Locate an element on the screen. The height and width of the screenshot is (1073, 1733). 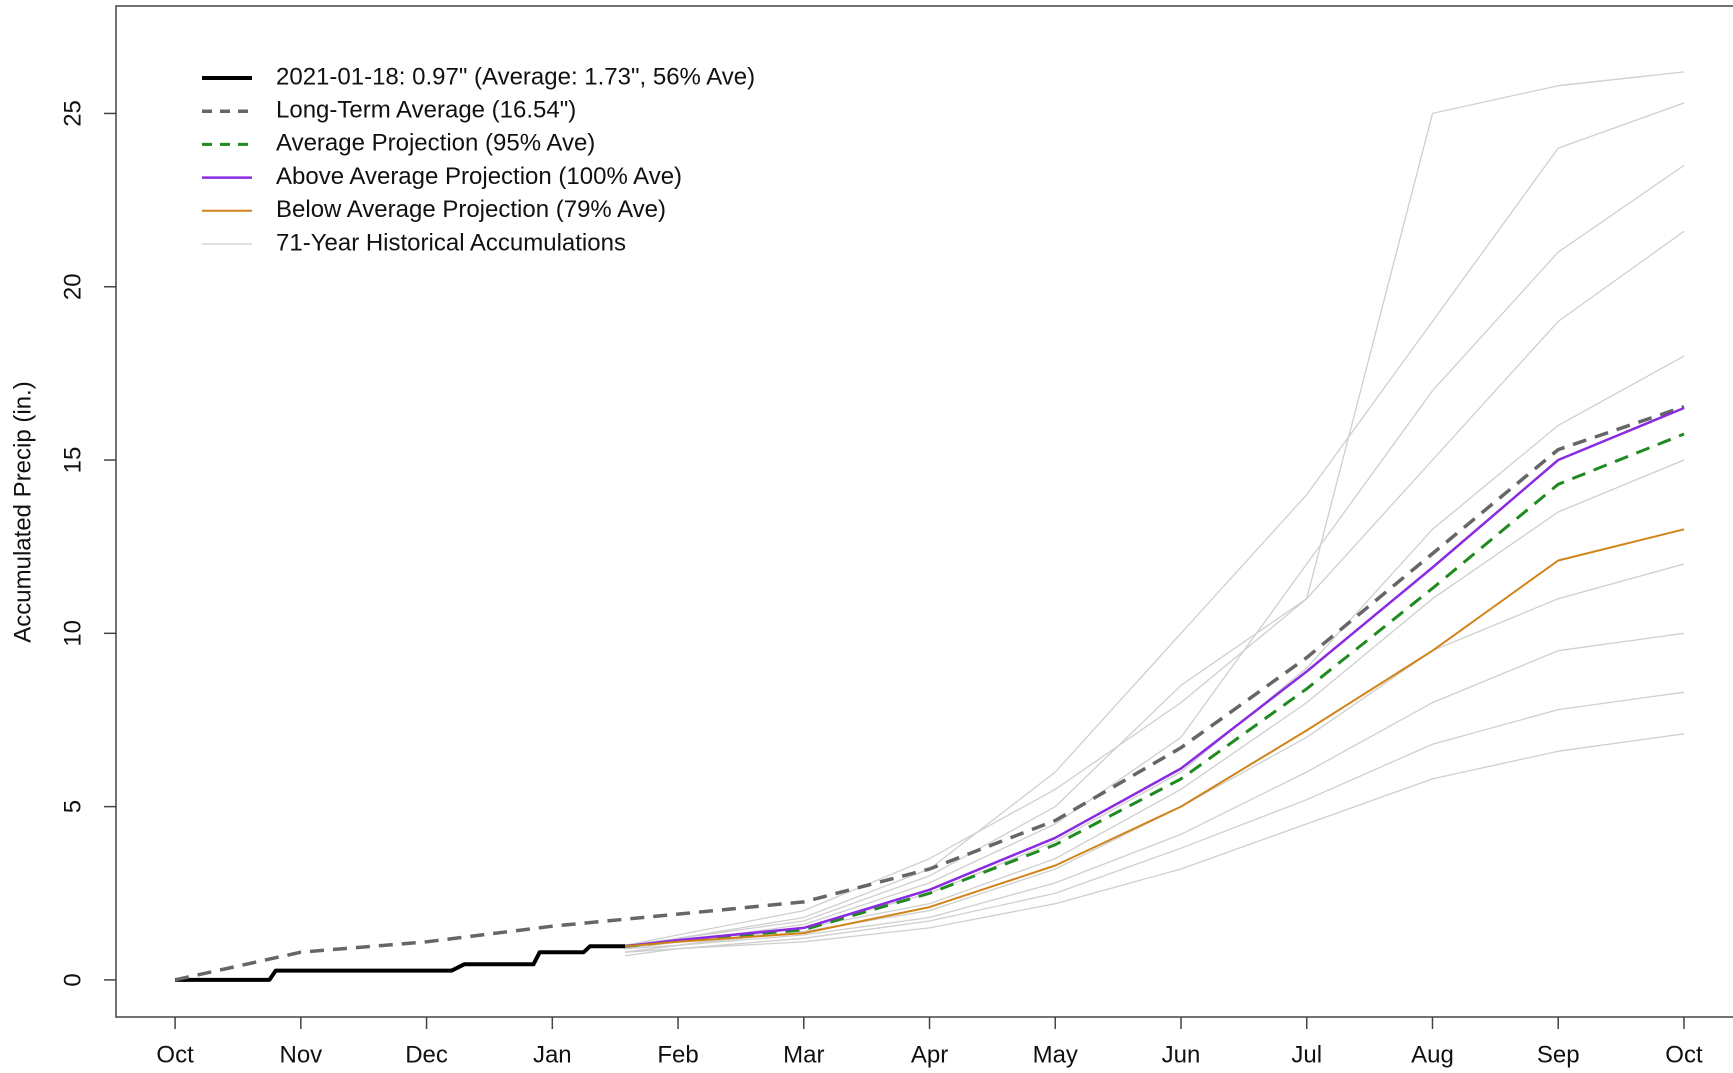
legend-label: Average Projection (95% Ave) is located at coordinates (435, 143).